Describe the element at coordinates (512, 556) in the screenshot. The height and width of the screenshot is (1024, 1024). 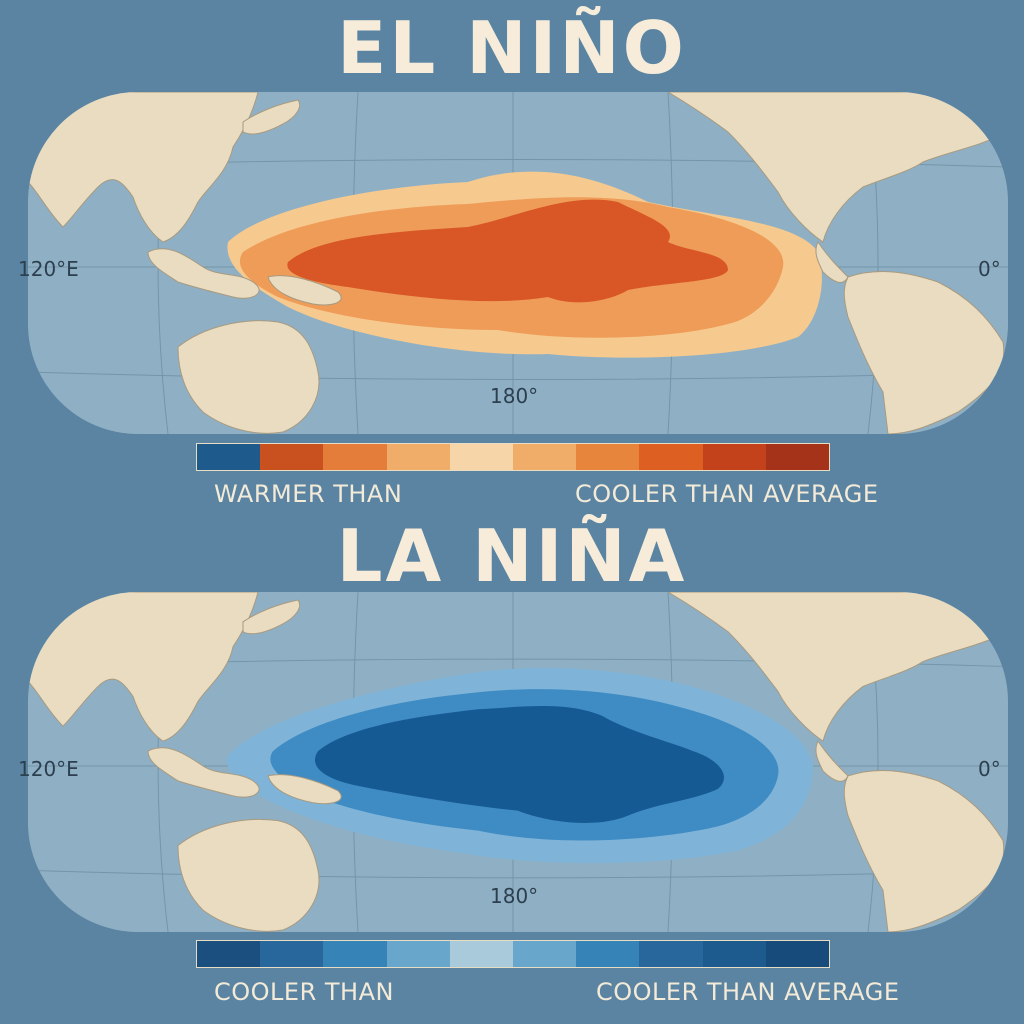
I see `la-nina-title: LA NIÑA` at that location.